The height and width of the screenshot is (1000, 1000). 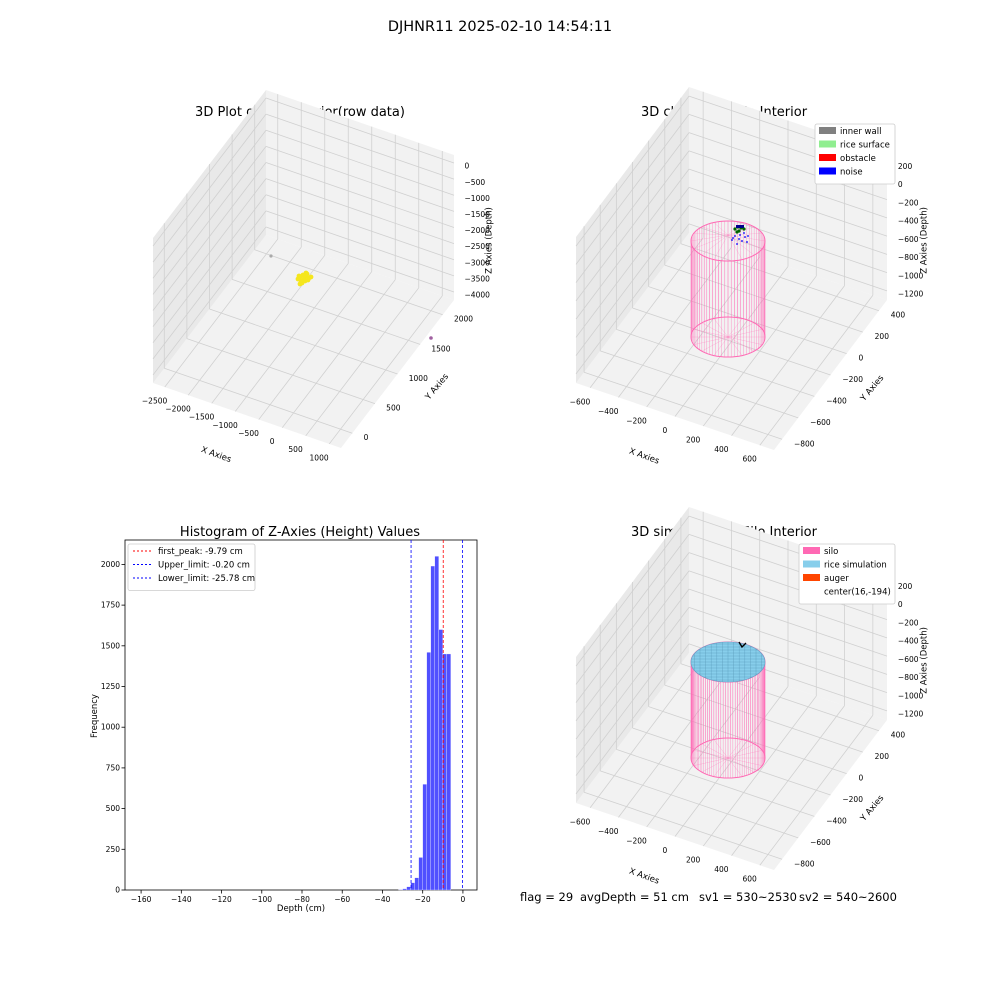 I want to click on x-tick-label: −200, so click(x=636, y=420).